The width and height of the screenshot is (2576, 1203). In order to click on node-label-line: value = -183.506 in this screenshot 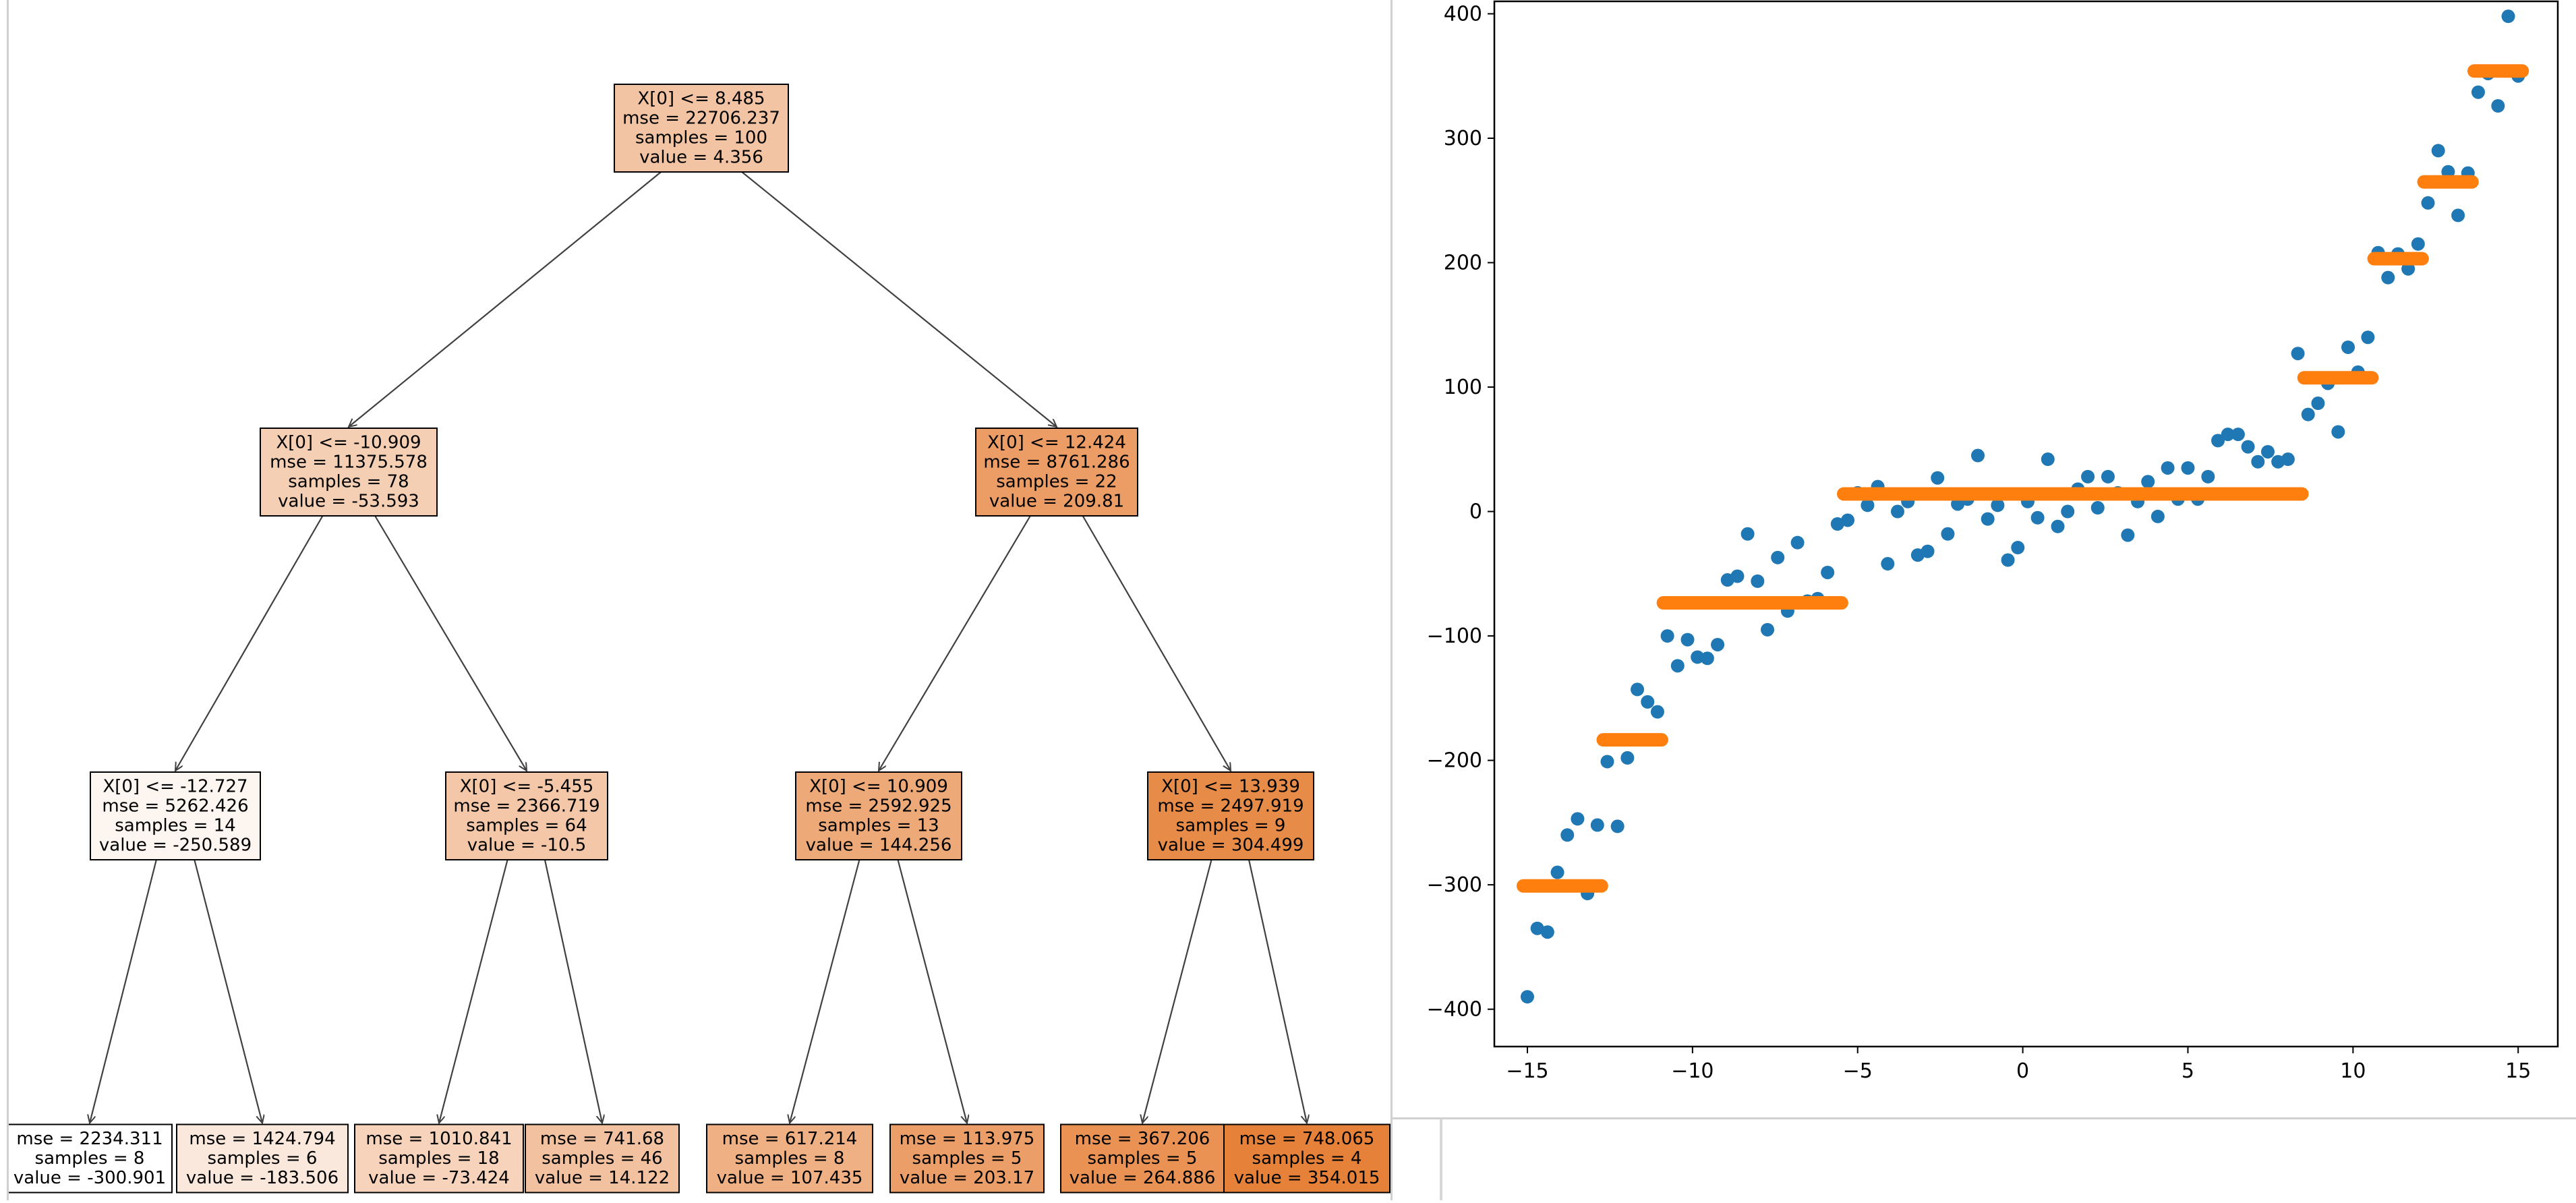, I will do `click(263, 1178)`.